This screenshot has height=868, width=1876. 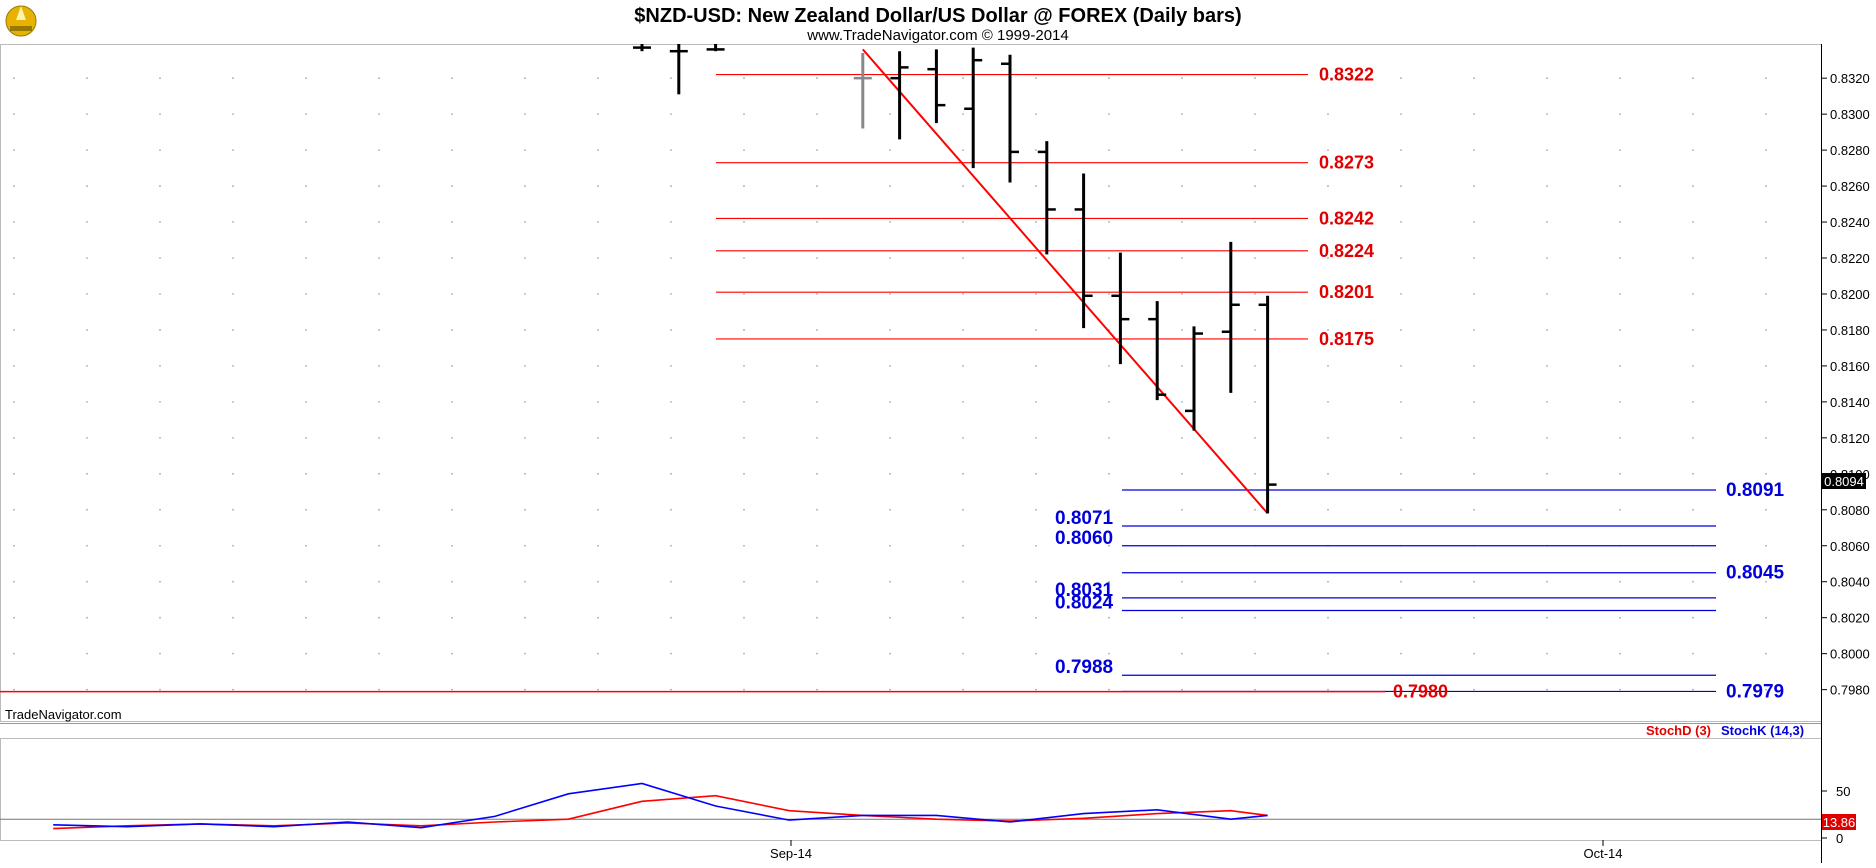 What do you see at coordinates (1850, 186) in the screenshot?
I see `price-tick-label: 0.8260` at bounding box center [1850, 186].